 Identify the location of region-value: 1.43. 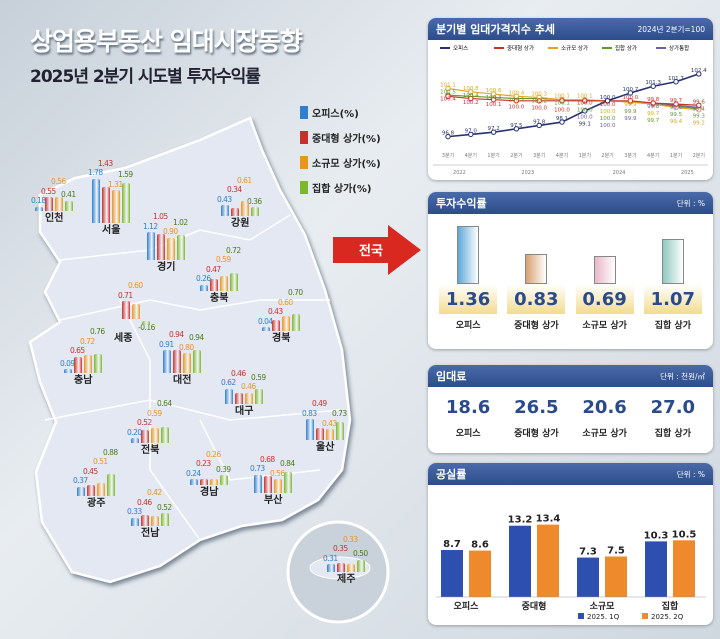
(105, 163).